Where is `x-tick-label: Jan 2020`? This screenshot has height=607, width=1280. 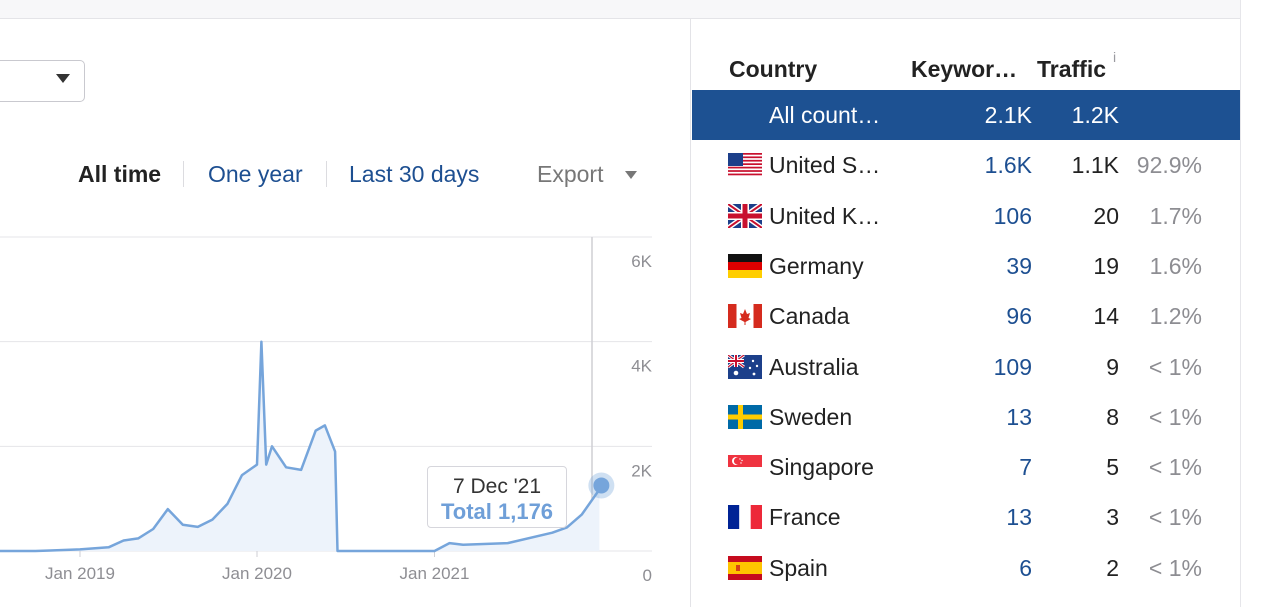 x-tick-label: Jan 2020 is located at coordinates (257, 573).